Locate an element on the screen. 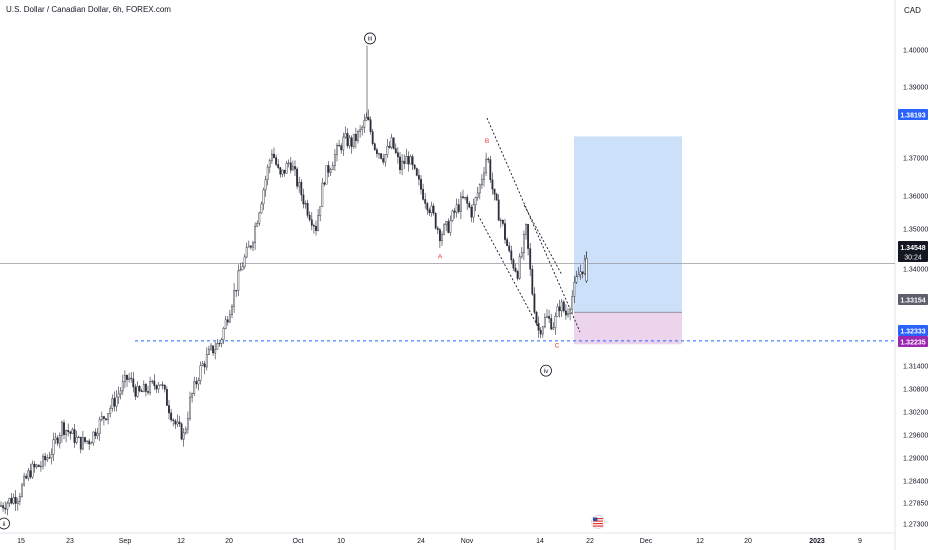 The height and width of the screenshot is (550, 932). channel-mid-line is located at coordinates (543, 240).